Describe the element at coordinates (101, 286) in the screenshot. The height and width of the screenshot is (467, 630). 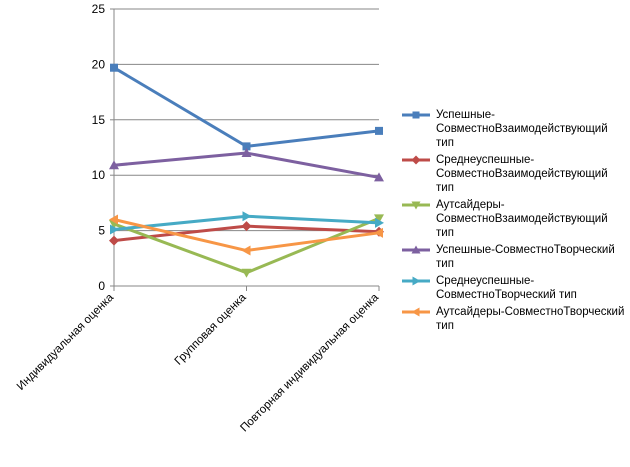
I see `y-tick-label: 0` at that location.